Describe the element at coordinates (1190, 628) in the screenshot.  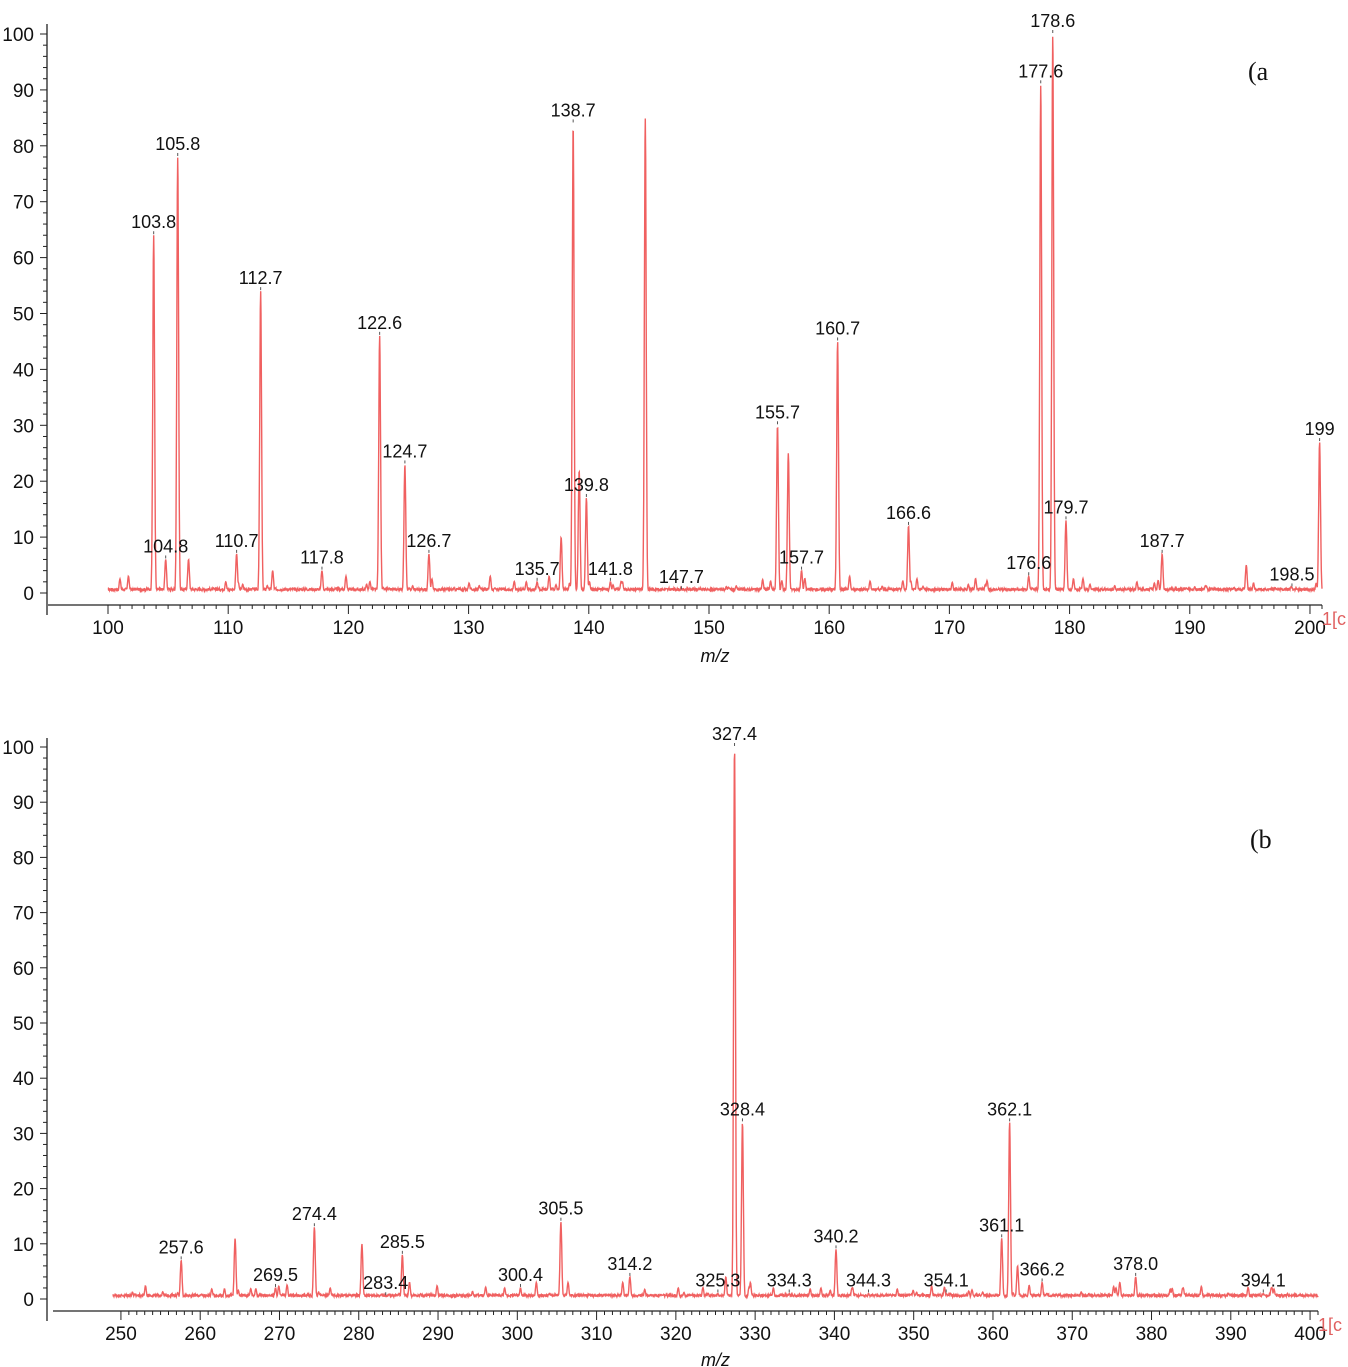
I see `x-tick-label: 190` at that location.